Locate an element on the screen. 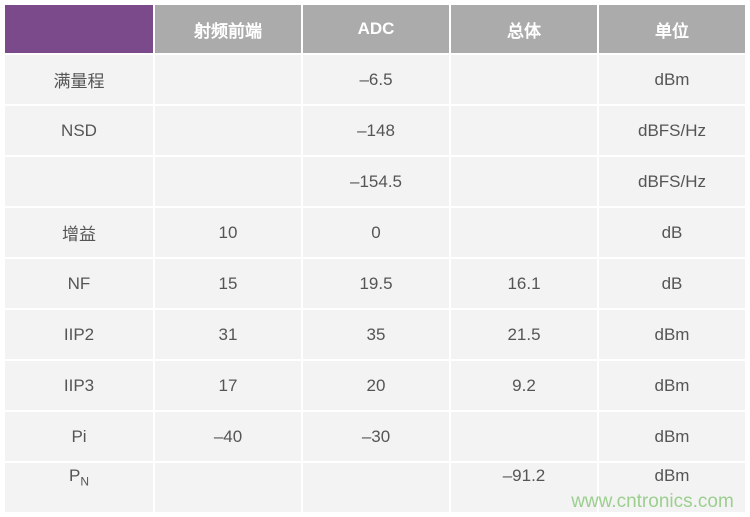 The width and height of the screenshot is (750, 517). cell-adc-text: 0 is located at coordinates (376, 232).